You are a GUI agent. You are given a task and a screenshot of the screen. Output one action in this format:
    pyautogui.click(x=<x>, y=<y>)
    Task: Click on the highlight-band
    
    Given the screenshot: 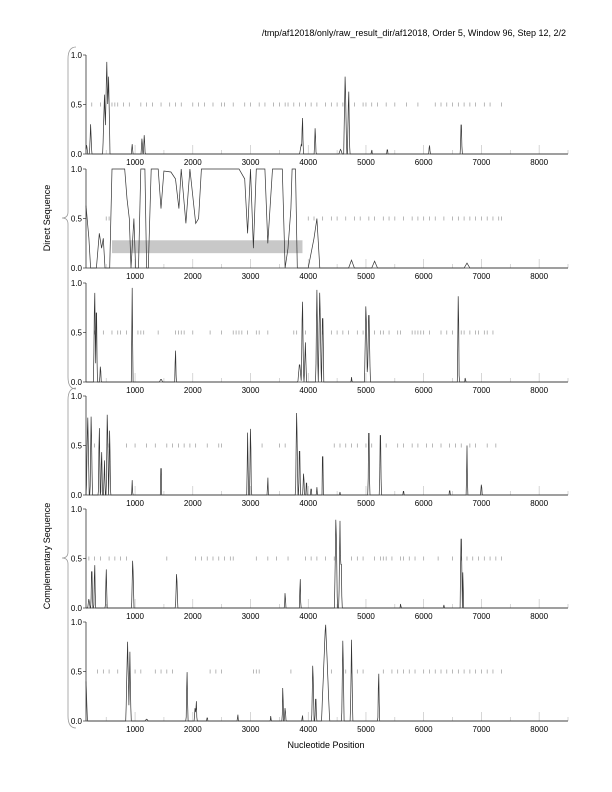 What is the action you would take?
    pyautogui.click(x=207, y=247)
    